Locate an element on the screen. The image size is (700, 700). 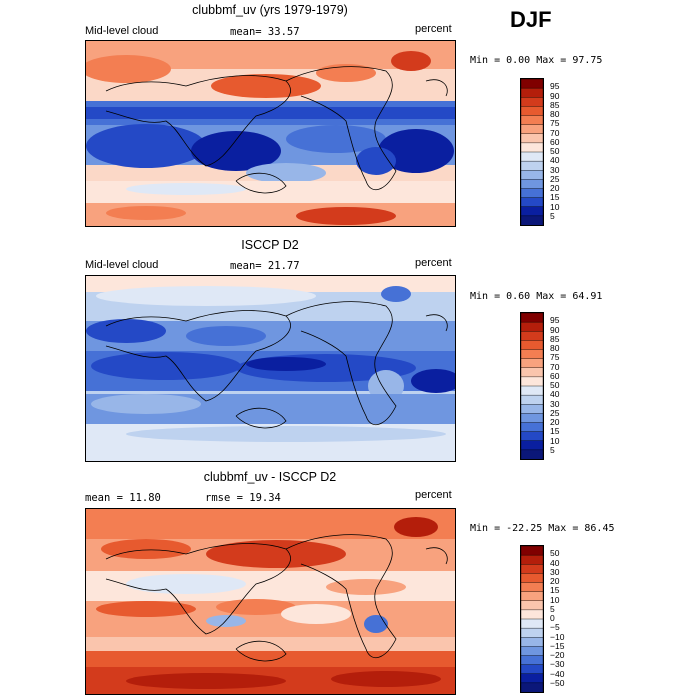
panel-3-mean: mean = 11.80 is located at coordinates (123, 498).